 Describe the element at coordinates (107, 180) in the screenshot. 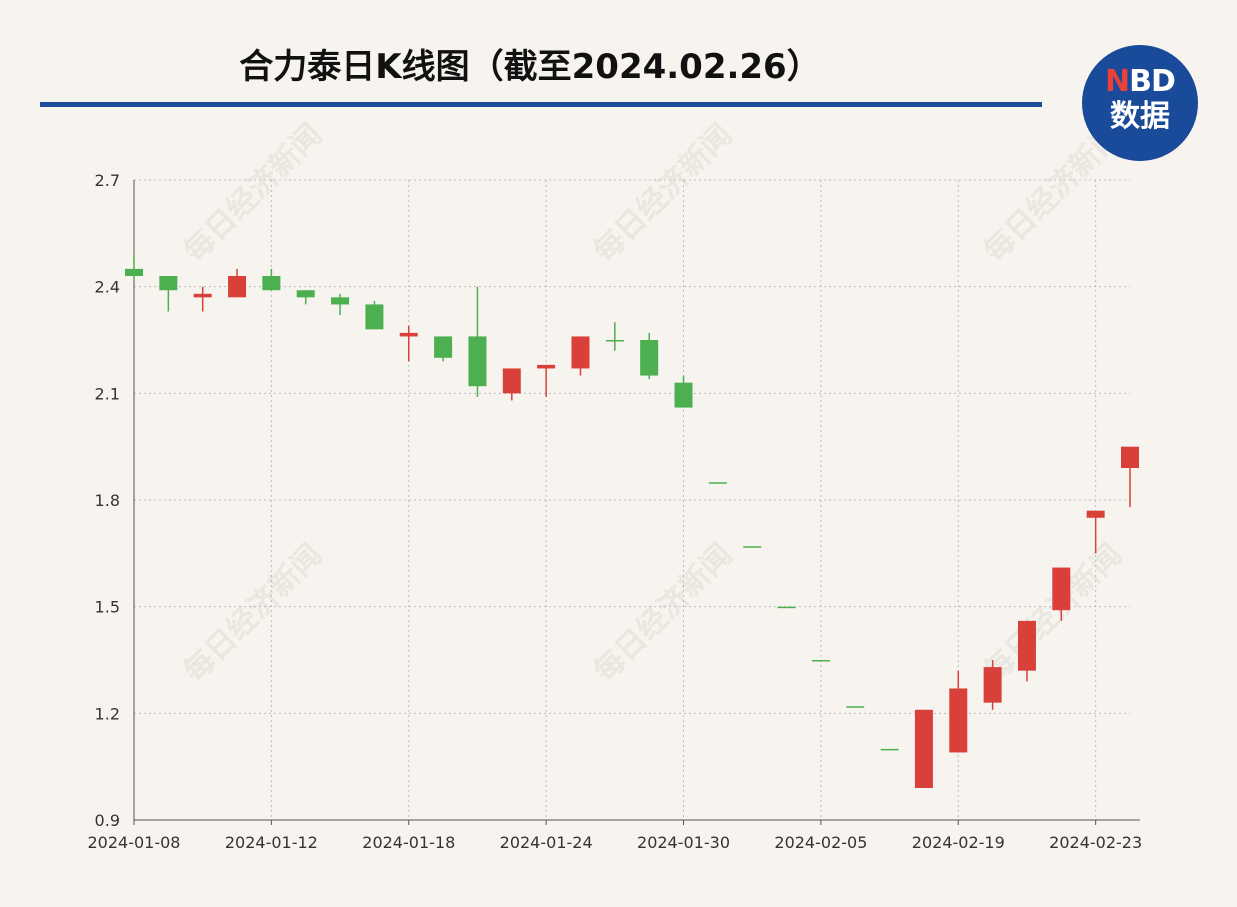

I see `y-tick-label: 2.7` at that location.